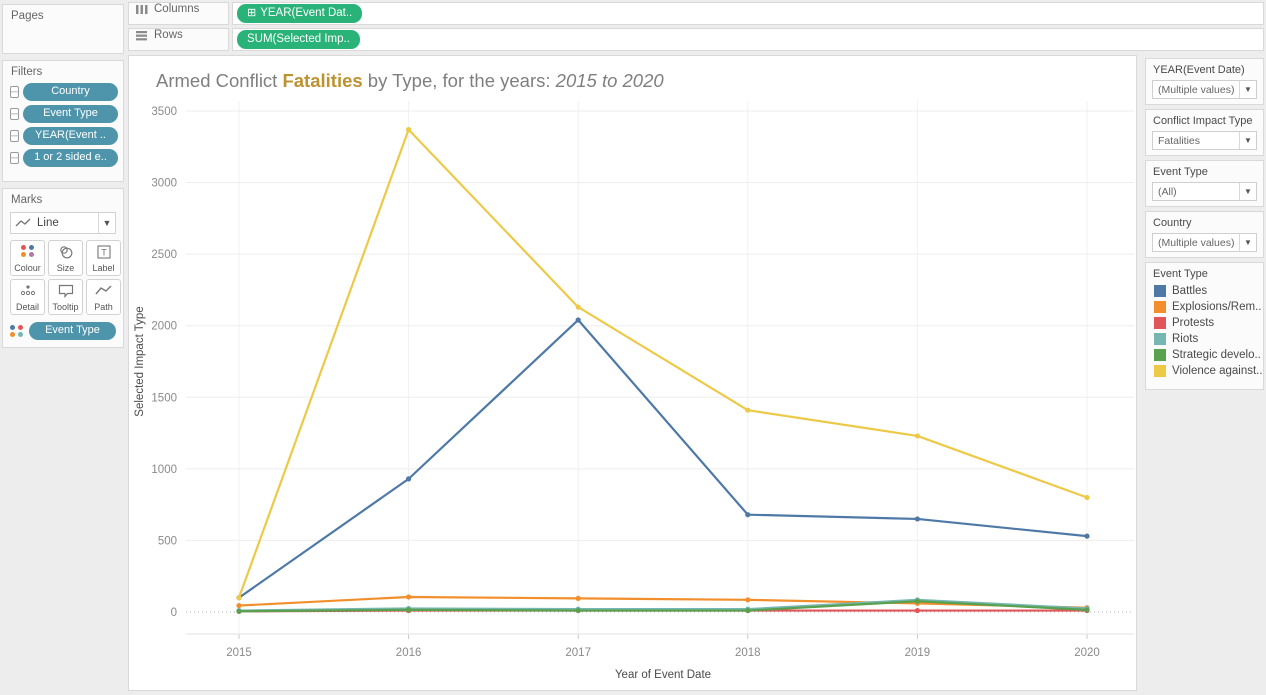  I want to click on detail-button: Detail, so click(27, 297).